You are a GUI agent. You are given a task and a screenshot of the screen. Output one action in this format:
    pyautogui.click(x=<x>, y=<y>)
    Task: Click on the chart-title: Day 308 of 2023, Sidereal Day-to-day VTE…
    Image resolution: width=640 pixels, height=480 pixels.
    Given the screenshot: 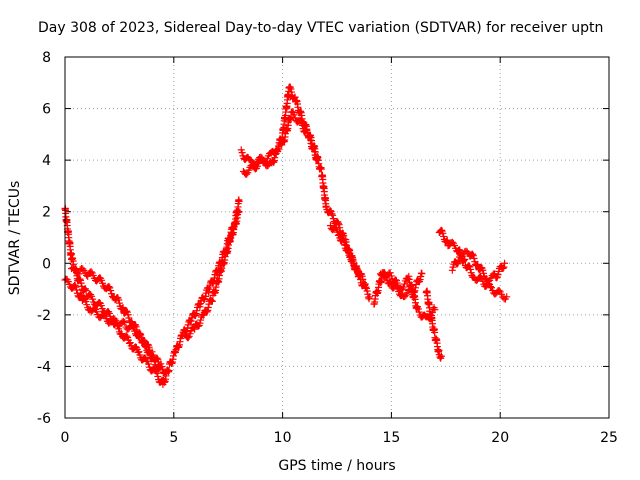 What is the action you would take?
    pyautogui.click(x=320, y=28)
    